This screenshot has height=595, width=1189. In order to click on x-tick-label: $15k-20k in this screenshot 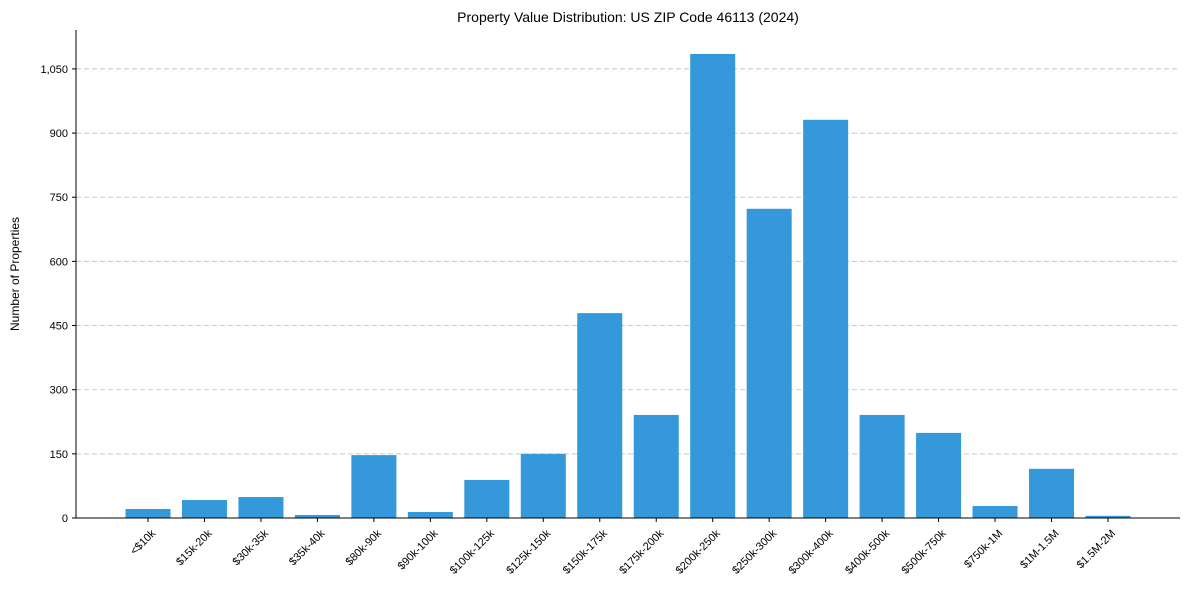, I will do `click(194, 547)`.